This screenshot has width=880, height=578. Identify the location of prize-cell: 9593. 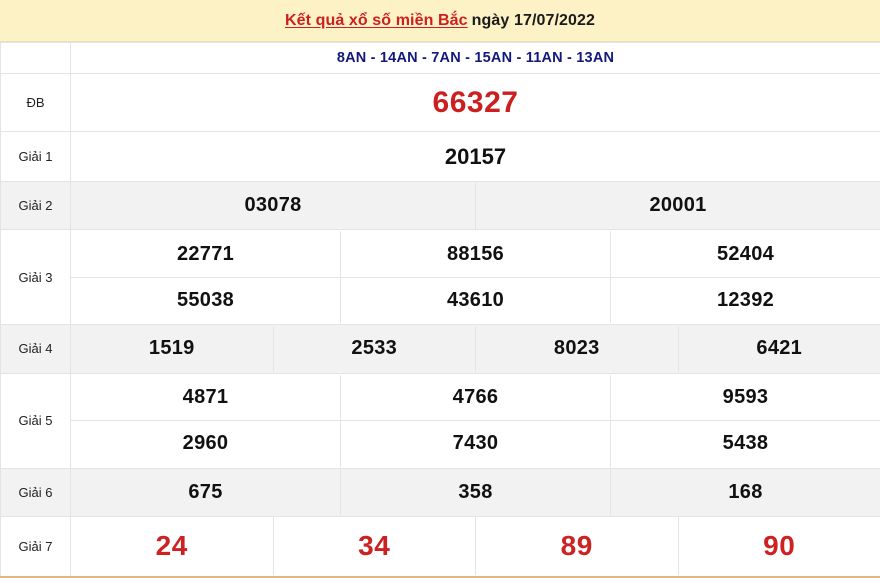
(745, 397).